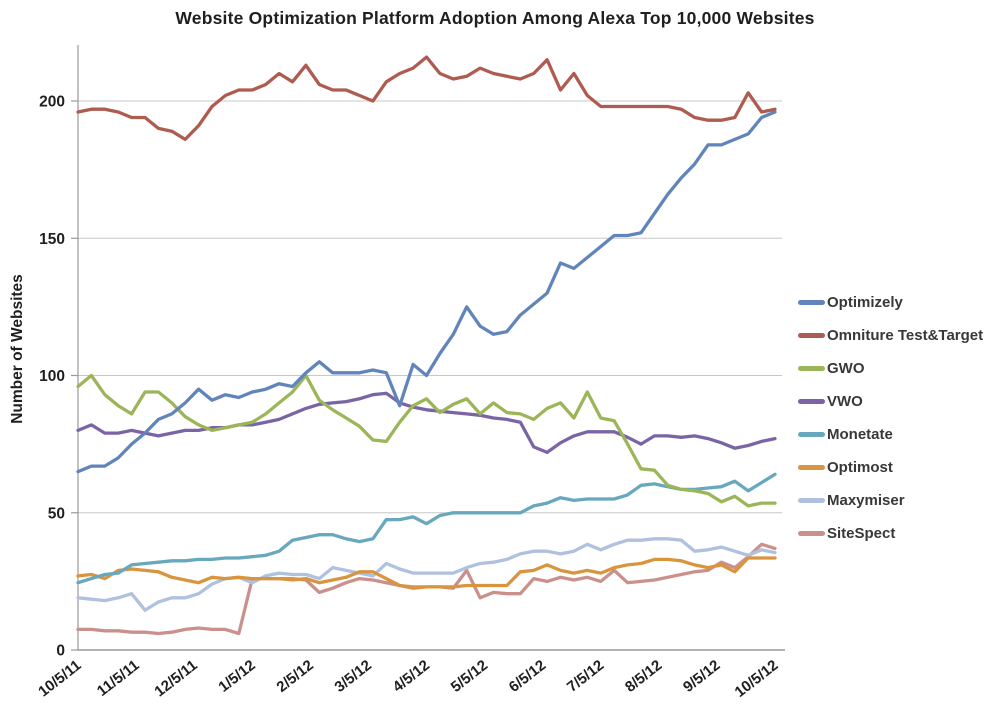 The width and height of the screenshot is (1008, 724). What do you see at coordinates (52, 376) in the screenshot?
I see `y-tick-label: 100` at bounding box center [52, 376].